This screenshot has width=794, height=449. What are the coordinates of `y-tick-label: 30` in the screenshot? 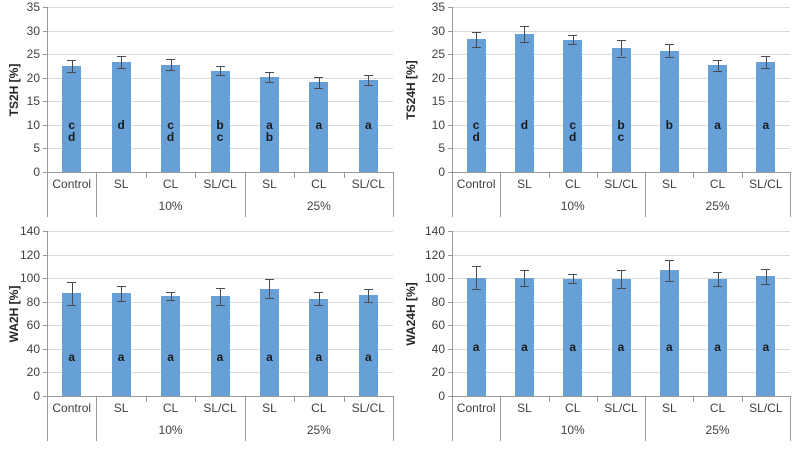 It's located at (438, 30).